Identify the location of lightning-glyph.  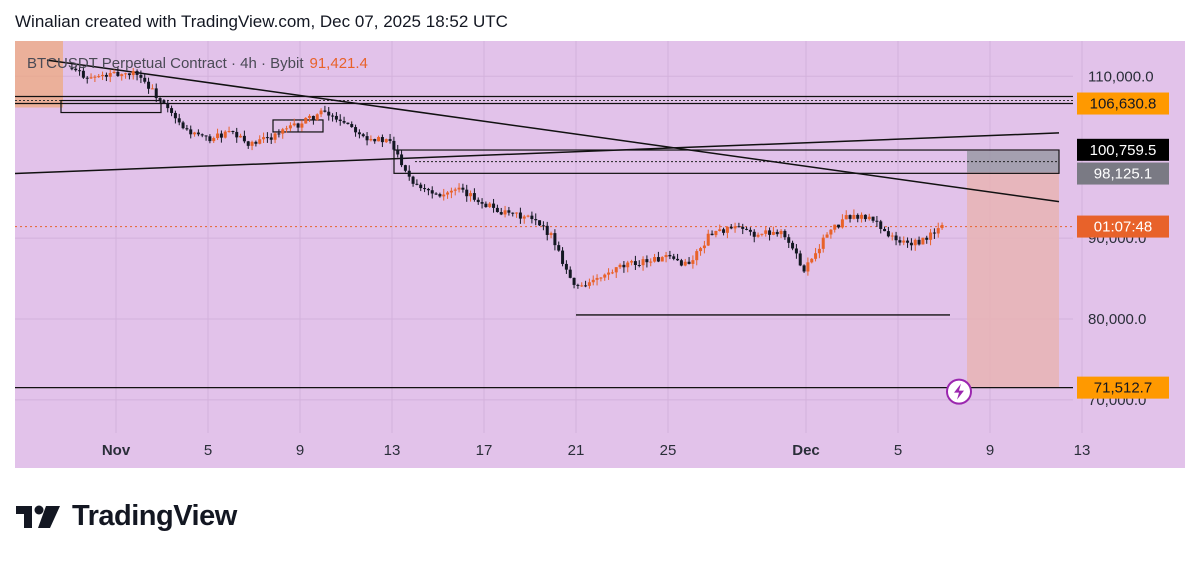
(959, 391).